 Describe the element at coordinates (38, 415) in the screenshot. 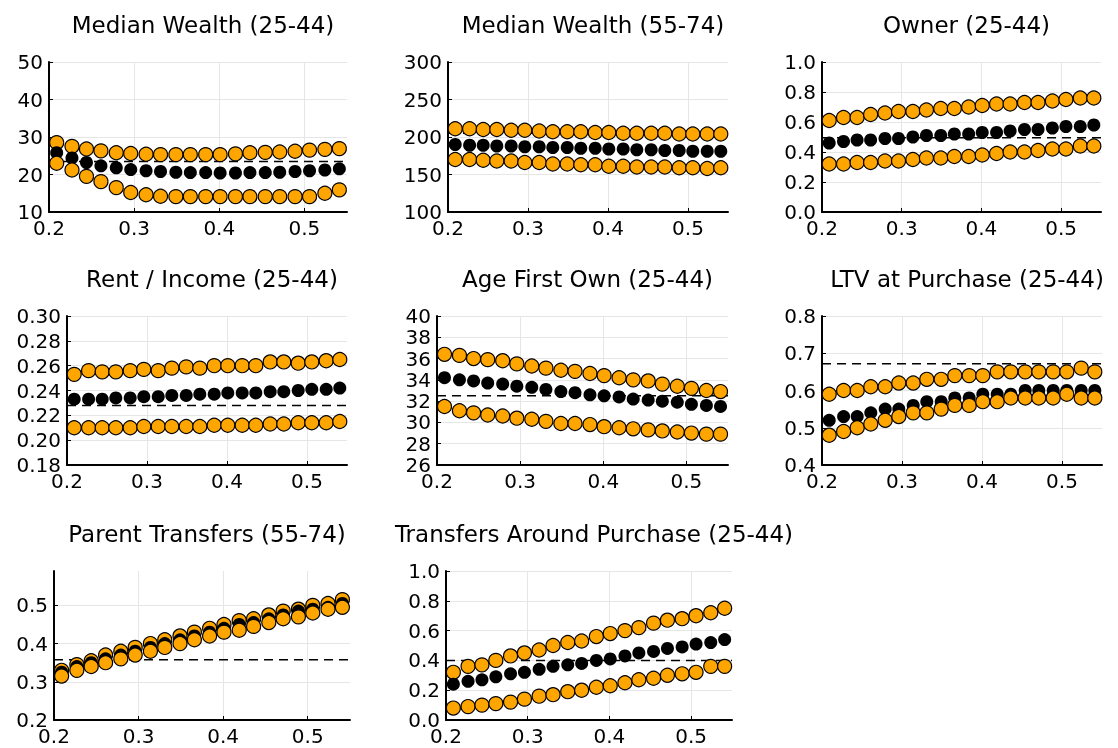

I see `y-tick-label: 0.22` at that location.